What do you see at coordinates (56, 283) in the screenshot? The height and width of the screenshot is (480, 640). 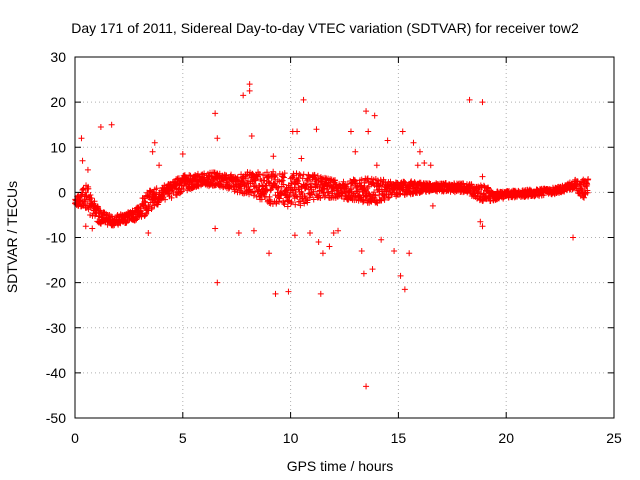 I see `y-tick-label: -20` at bounding box center [56, 283].